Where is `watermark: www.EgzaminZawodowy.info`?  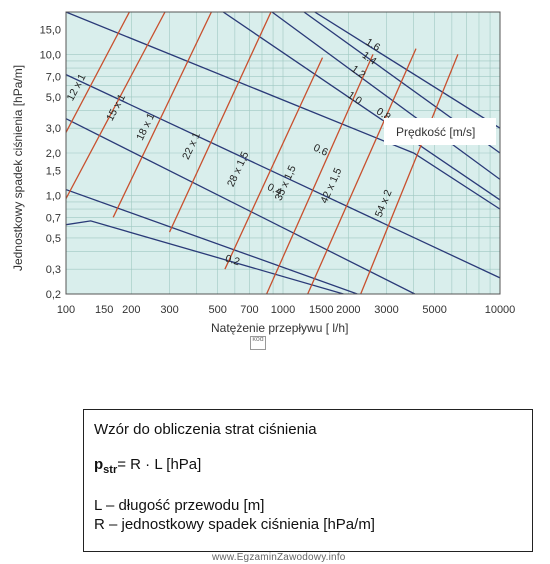 watermark: www.EgzaminZawodowy.info is located at coordinates (279, 557).